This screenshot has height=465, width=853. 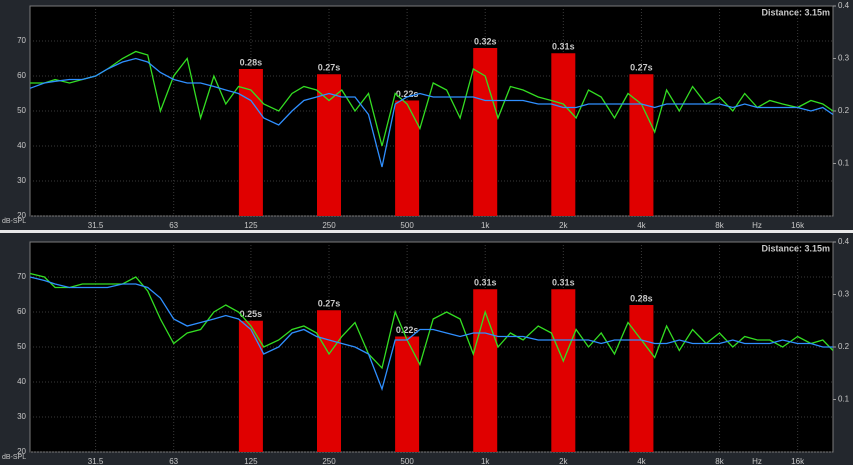 I want to click on bar-label: 0.32s, so click(x=485, y=41).